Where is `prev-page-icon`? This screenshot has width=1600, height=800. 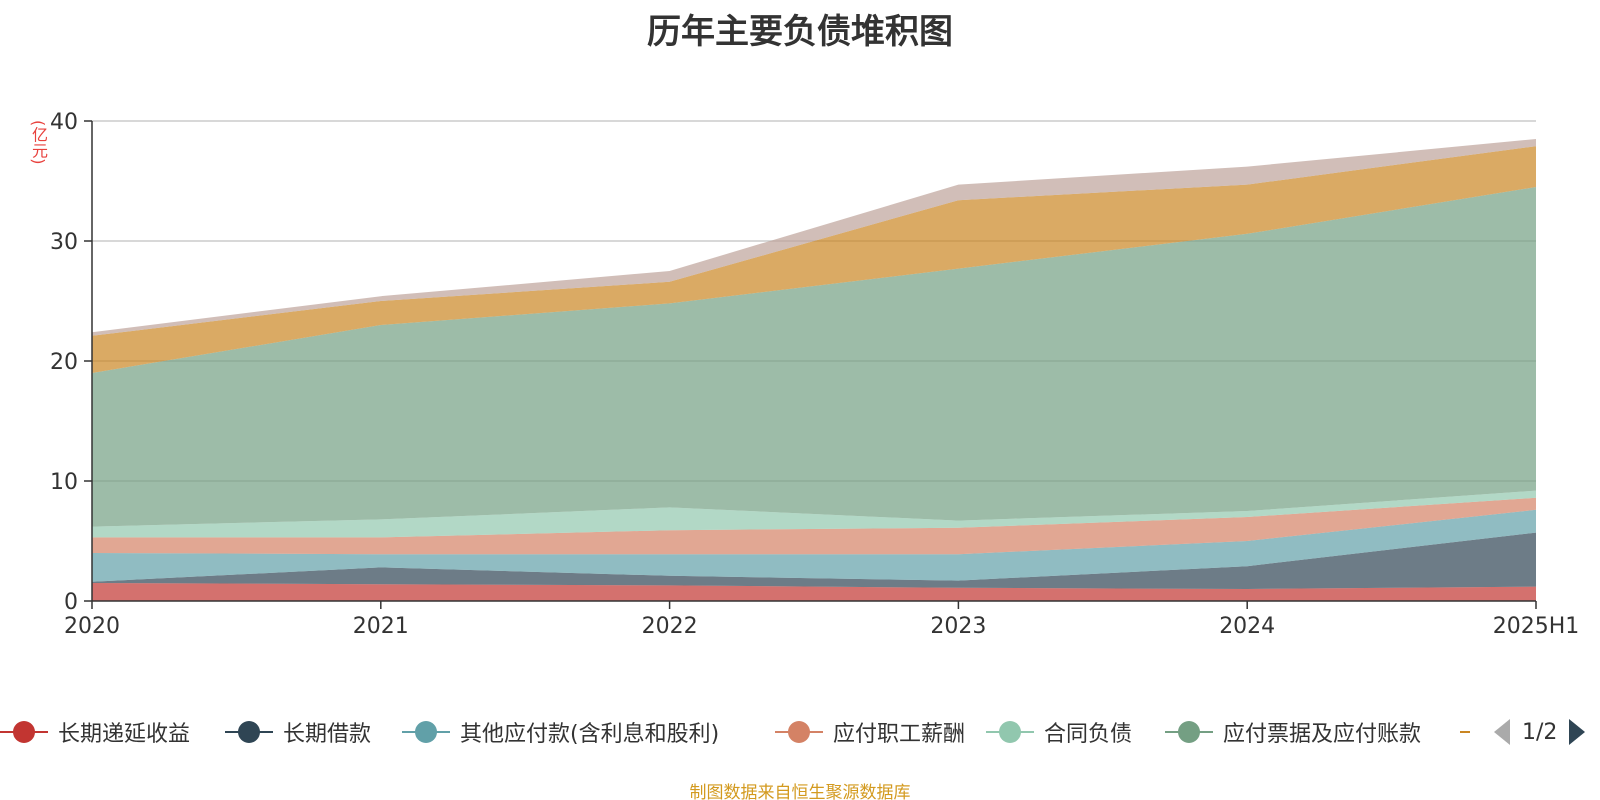
prev-page-icon is located at coordinates (1502, 732).